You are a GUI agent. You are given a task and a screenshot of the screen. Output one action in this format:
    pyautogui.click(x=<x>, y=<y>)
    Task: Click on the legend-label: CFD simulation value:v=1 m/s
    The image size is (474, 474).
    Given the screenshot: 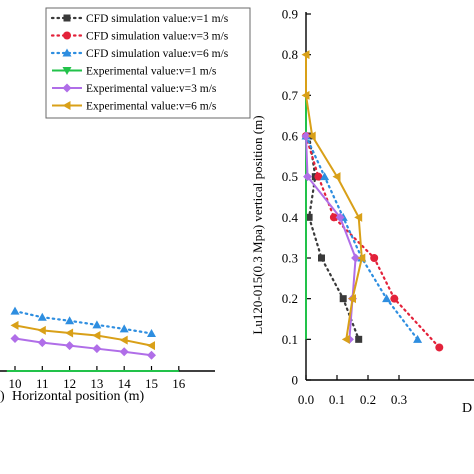 What is the action you would take?
    pyautogui.click(x=157, y=19)
    